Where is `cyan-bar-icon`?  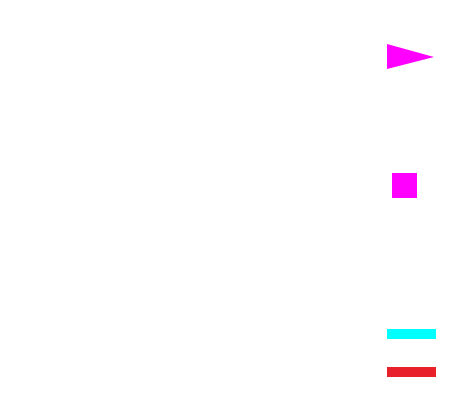 cyan-bar-icon is located at coordinates (411, 334).